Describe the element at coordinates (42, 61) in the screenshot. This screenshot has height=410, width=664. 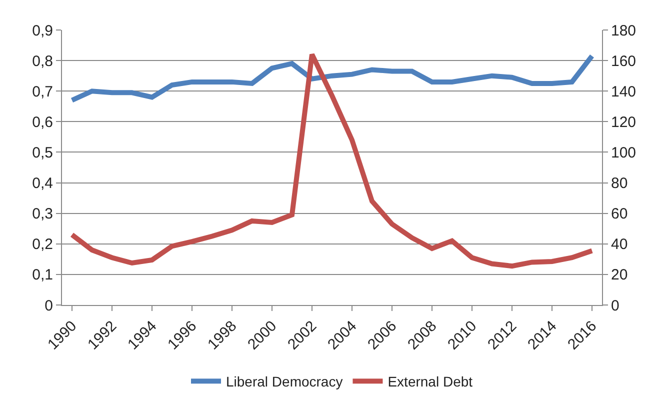
I see `y-tick-label: 0,8` at that location.